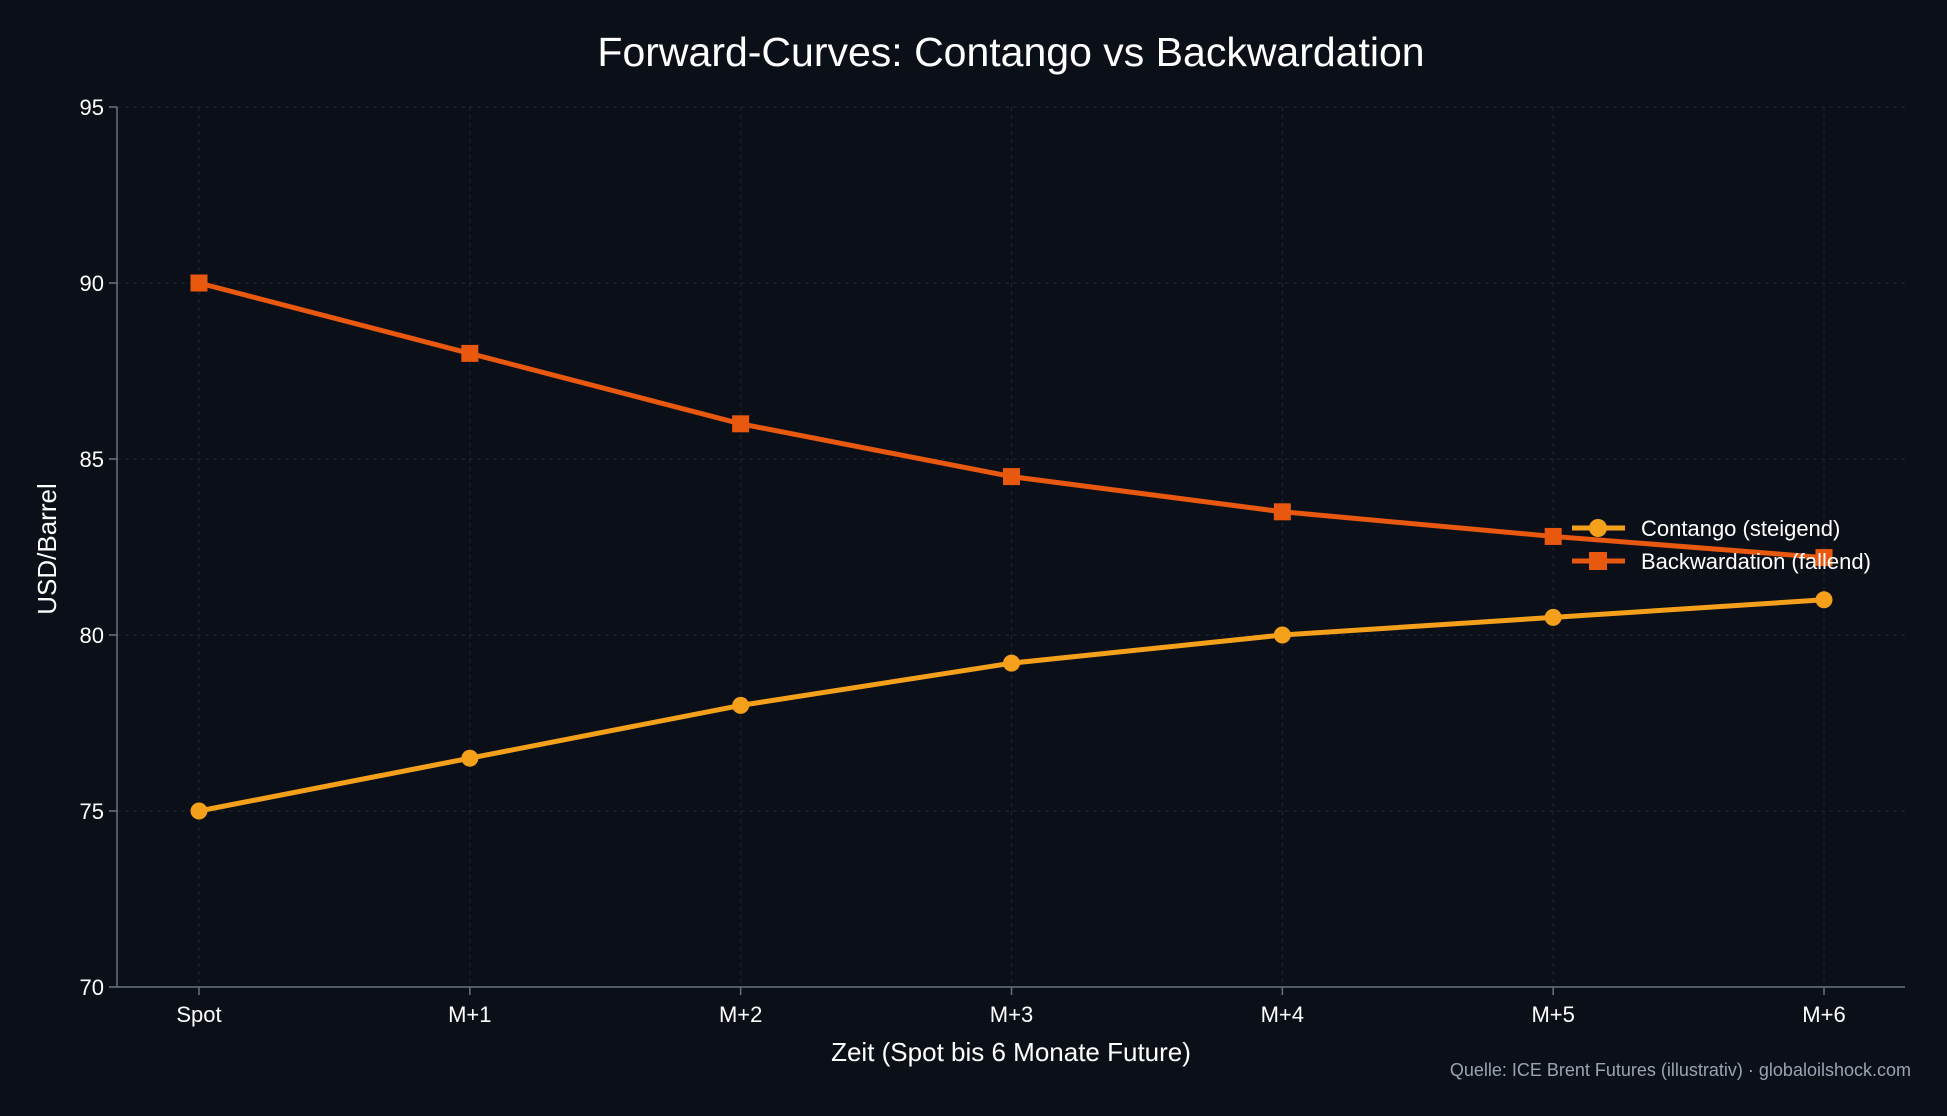 Image resolution: width=1947 pixels, height=1116 pixels. Describe the element at coordinates (1011, 1052) in the screenshot. I see `x-axis-label: Zeit (Spot bis 6 Monate Future)` at that location.